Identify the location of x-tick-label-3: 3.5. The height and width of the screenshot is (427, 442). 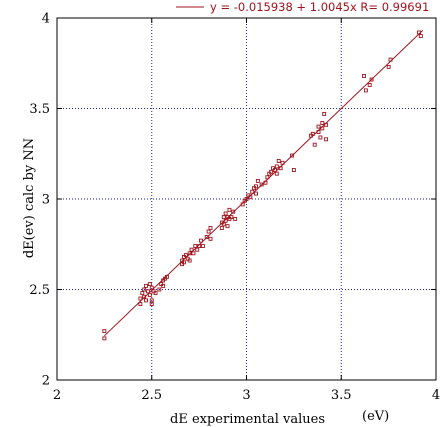
(341, 395).